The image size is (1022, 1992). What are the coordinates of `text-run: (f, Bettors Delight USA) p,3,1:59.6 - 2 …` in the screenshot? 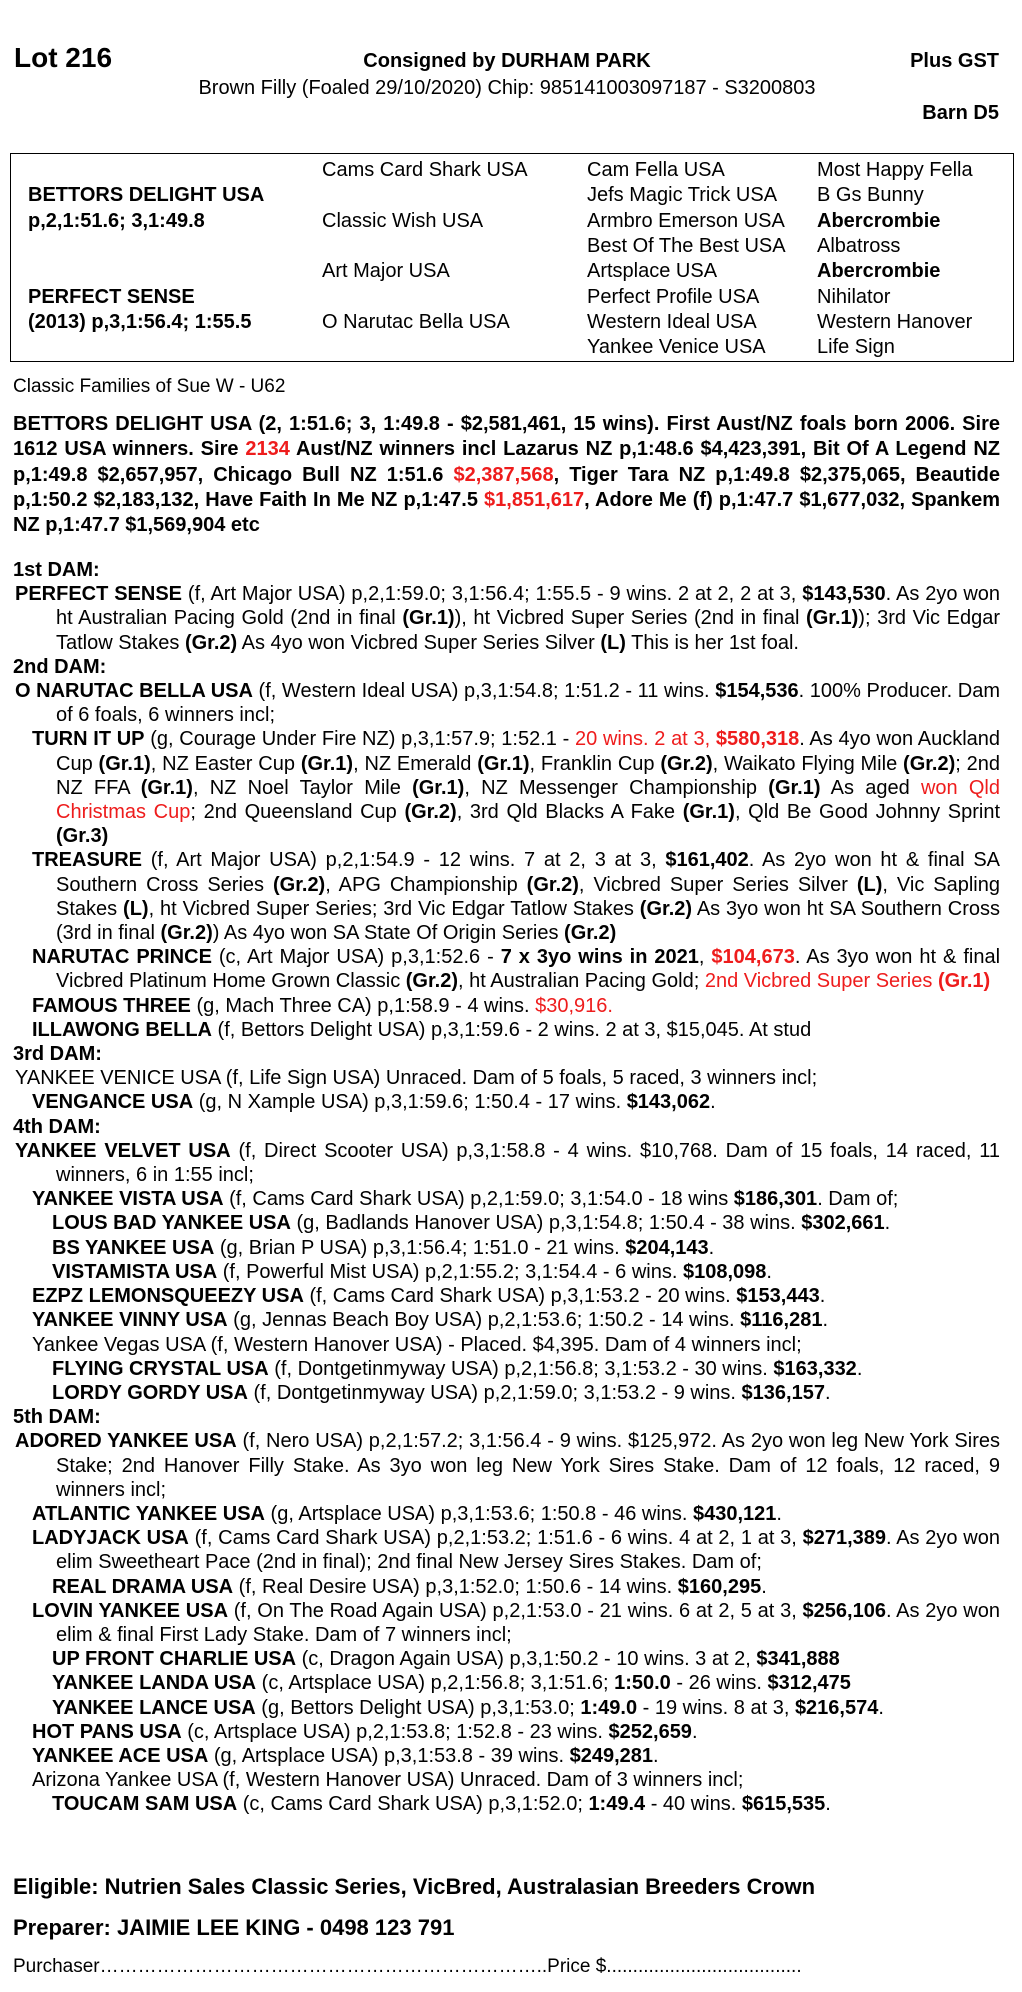 It's located at (511, 1029).